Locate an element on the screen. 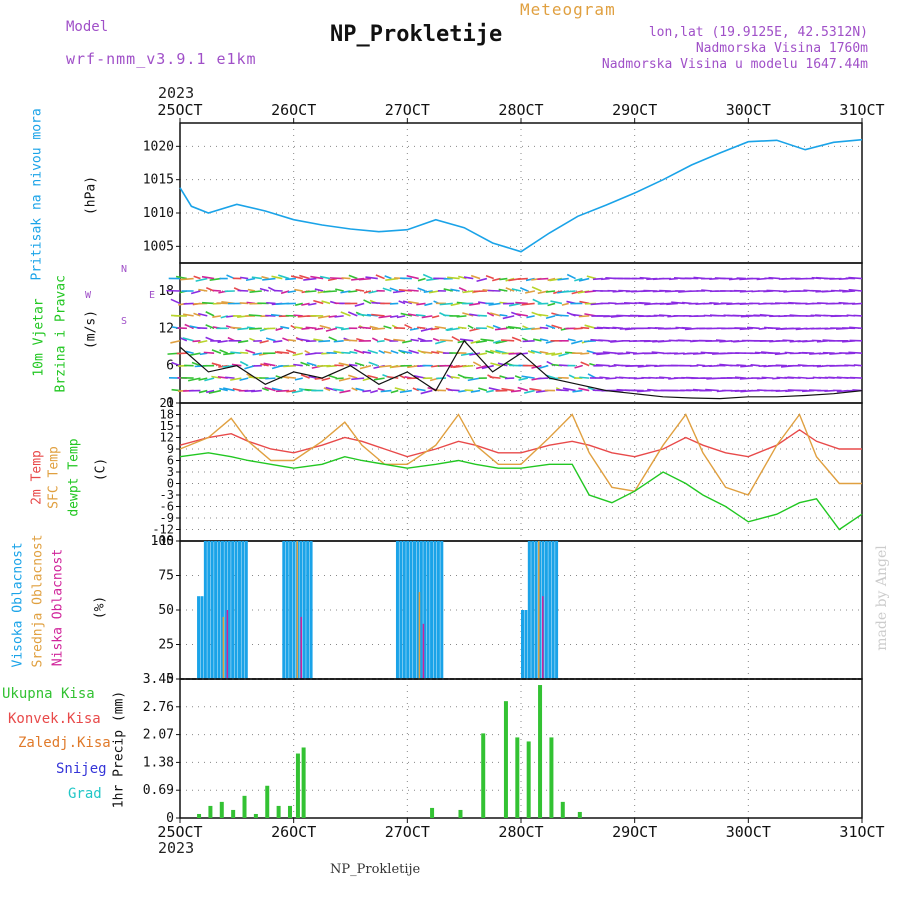 The width and height of the screenshot is (900, 900). mid-cloud-bar is located at coordinates (297, 610).